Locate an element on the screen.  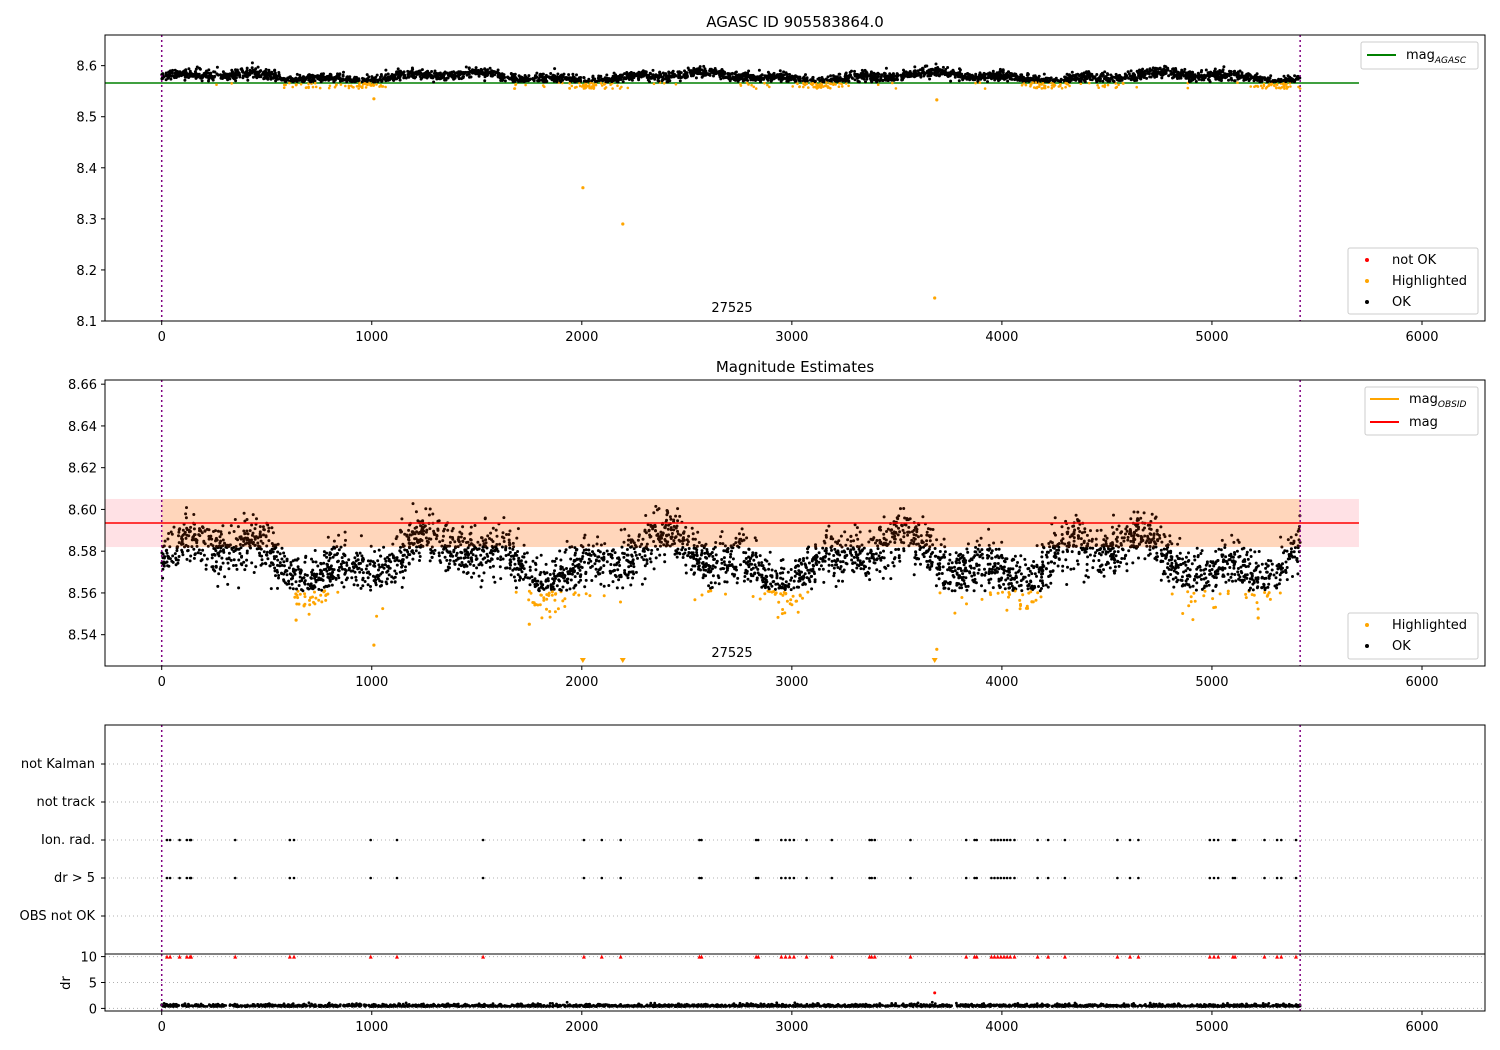
legend-ok: OK is located at coordinates (1401, 302).